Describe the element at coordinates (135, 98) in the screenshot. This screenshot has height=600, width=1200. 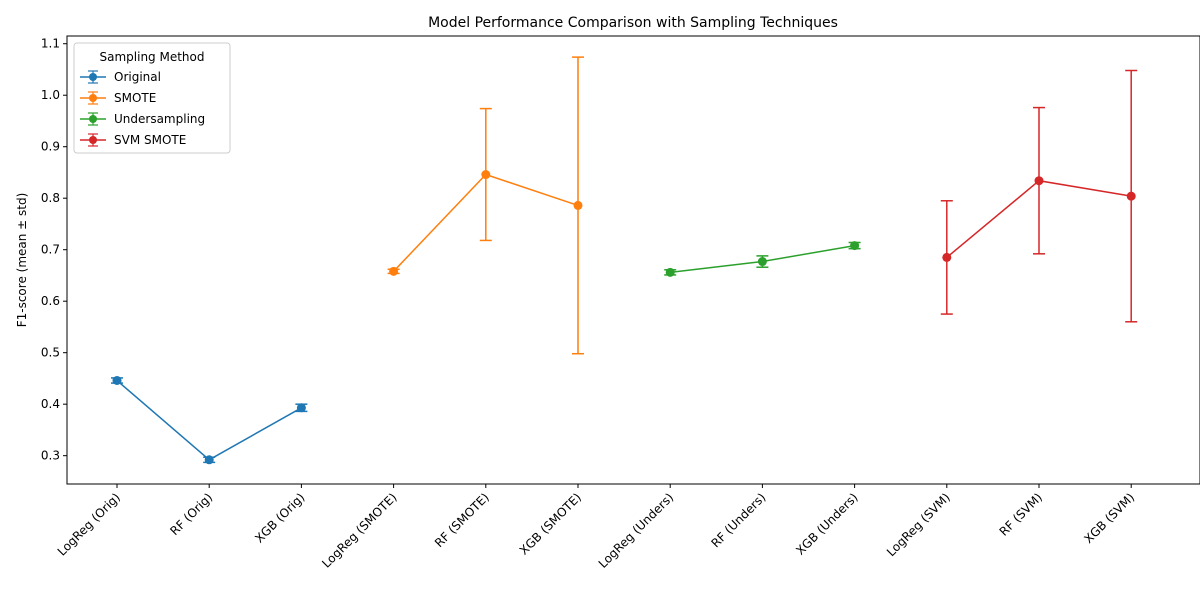
I see `legend-label: SMOTE` at that location.